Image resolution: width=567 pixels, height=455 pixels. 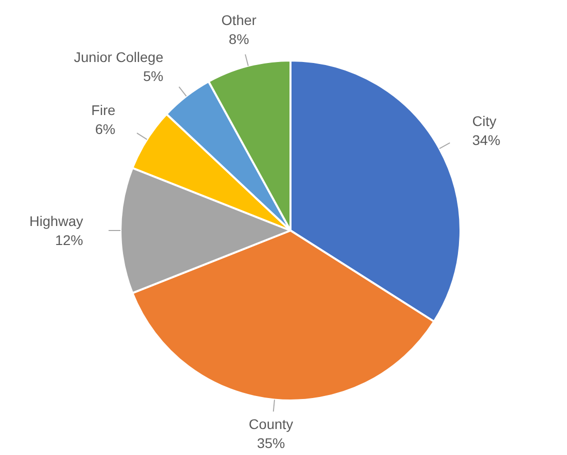 What do you see at coordinates (153, 76) in the screenshot?
I see `data-label: 5%` at bounding box center [153, 76].